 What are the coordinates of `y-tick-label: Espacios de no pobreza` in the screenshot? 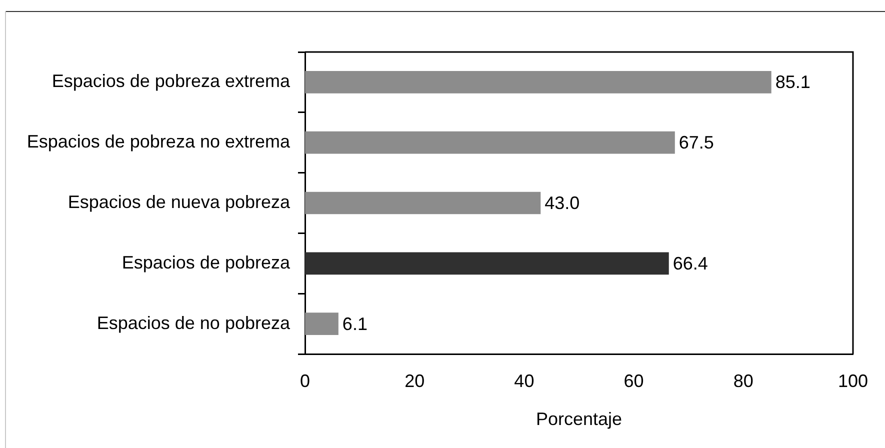 It's located at (193, 322).